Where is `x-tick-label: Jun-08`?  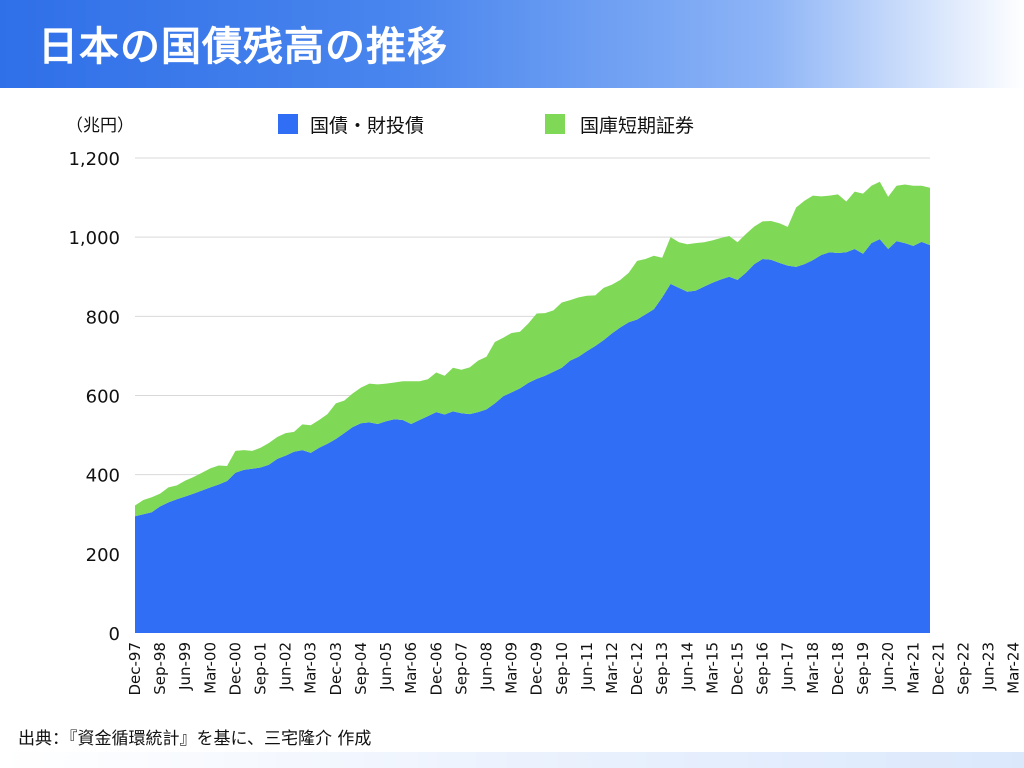 x-tick-label: Jun-08 is located at coordinates (486, 666).